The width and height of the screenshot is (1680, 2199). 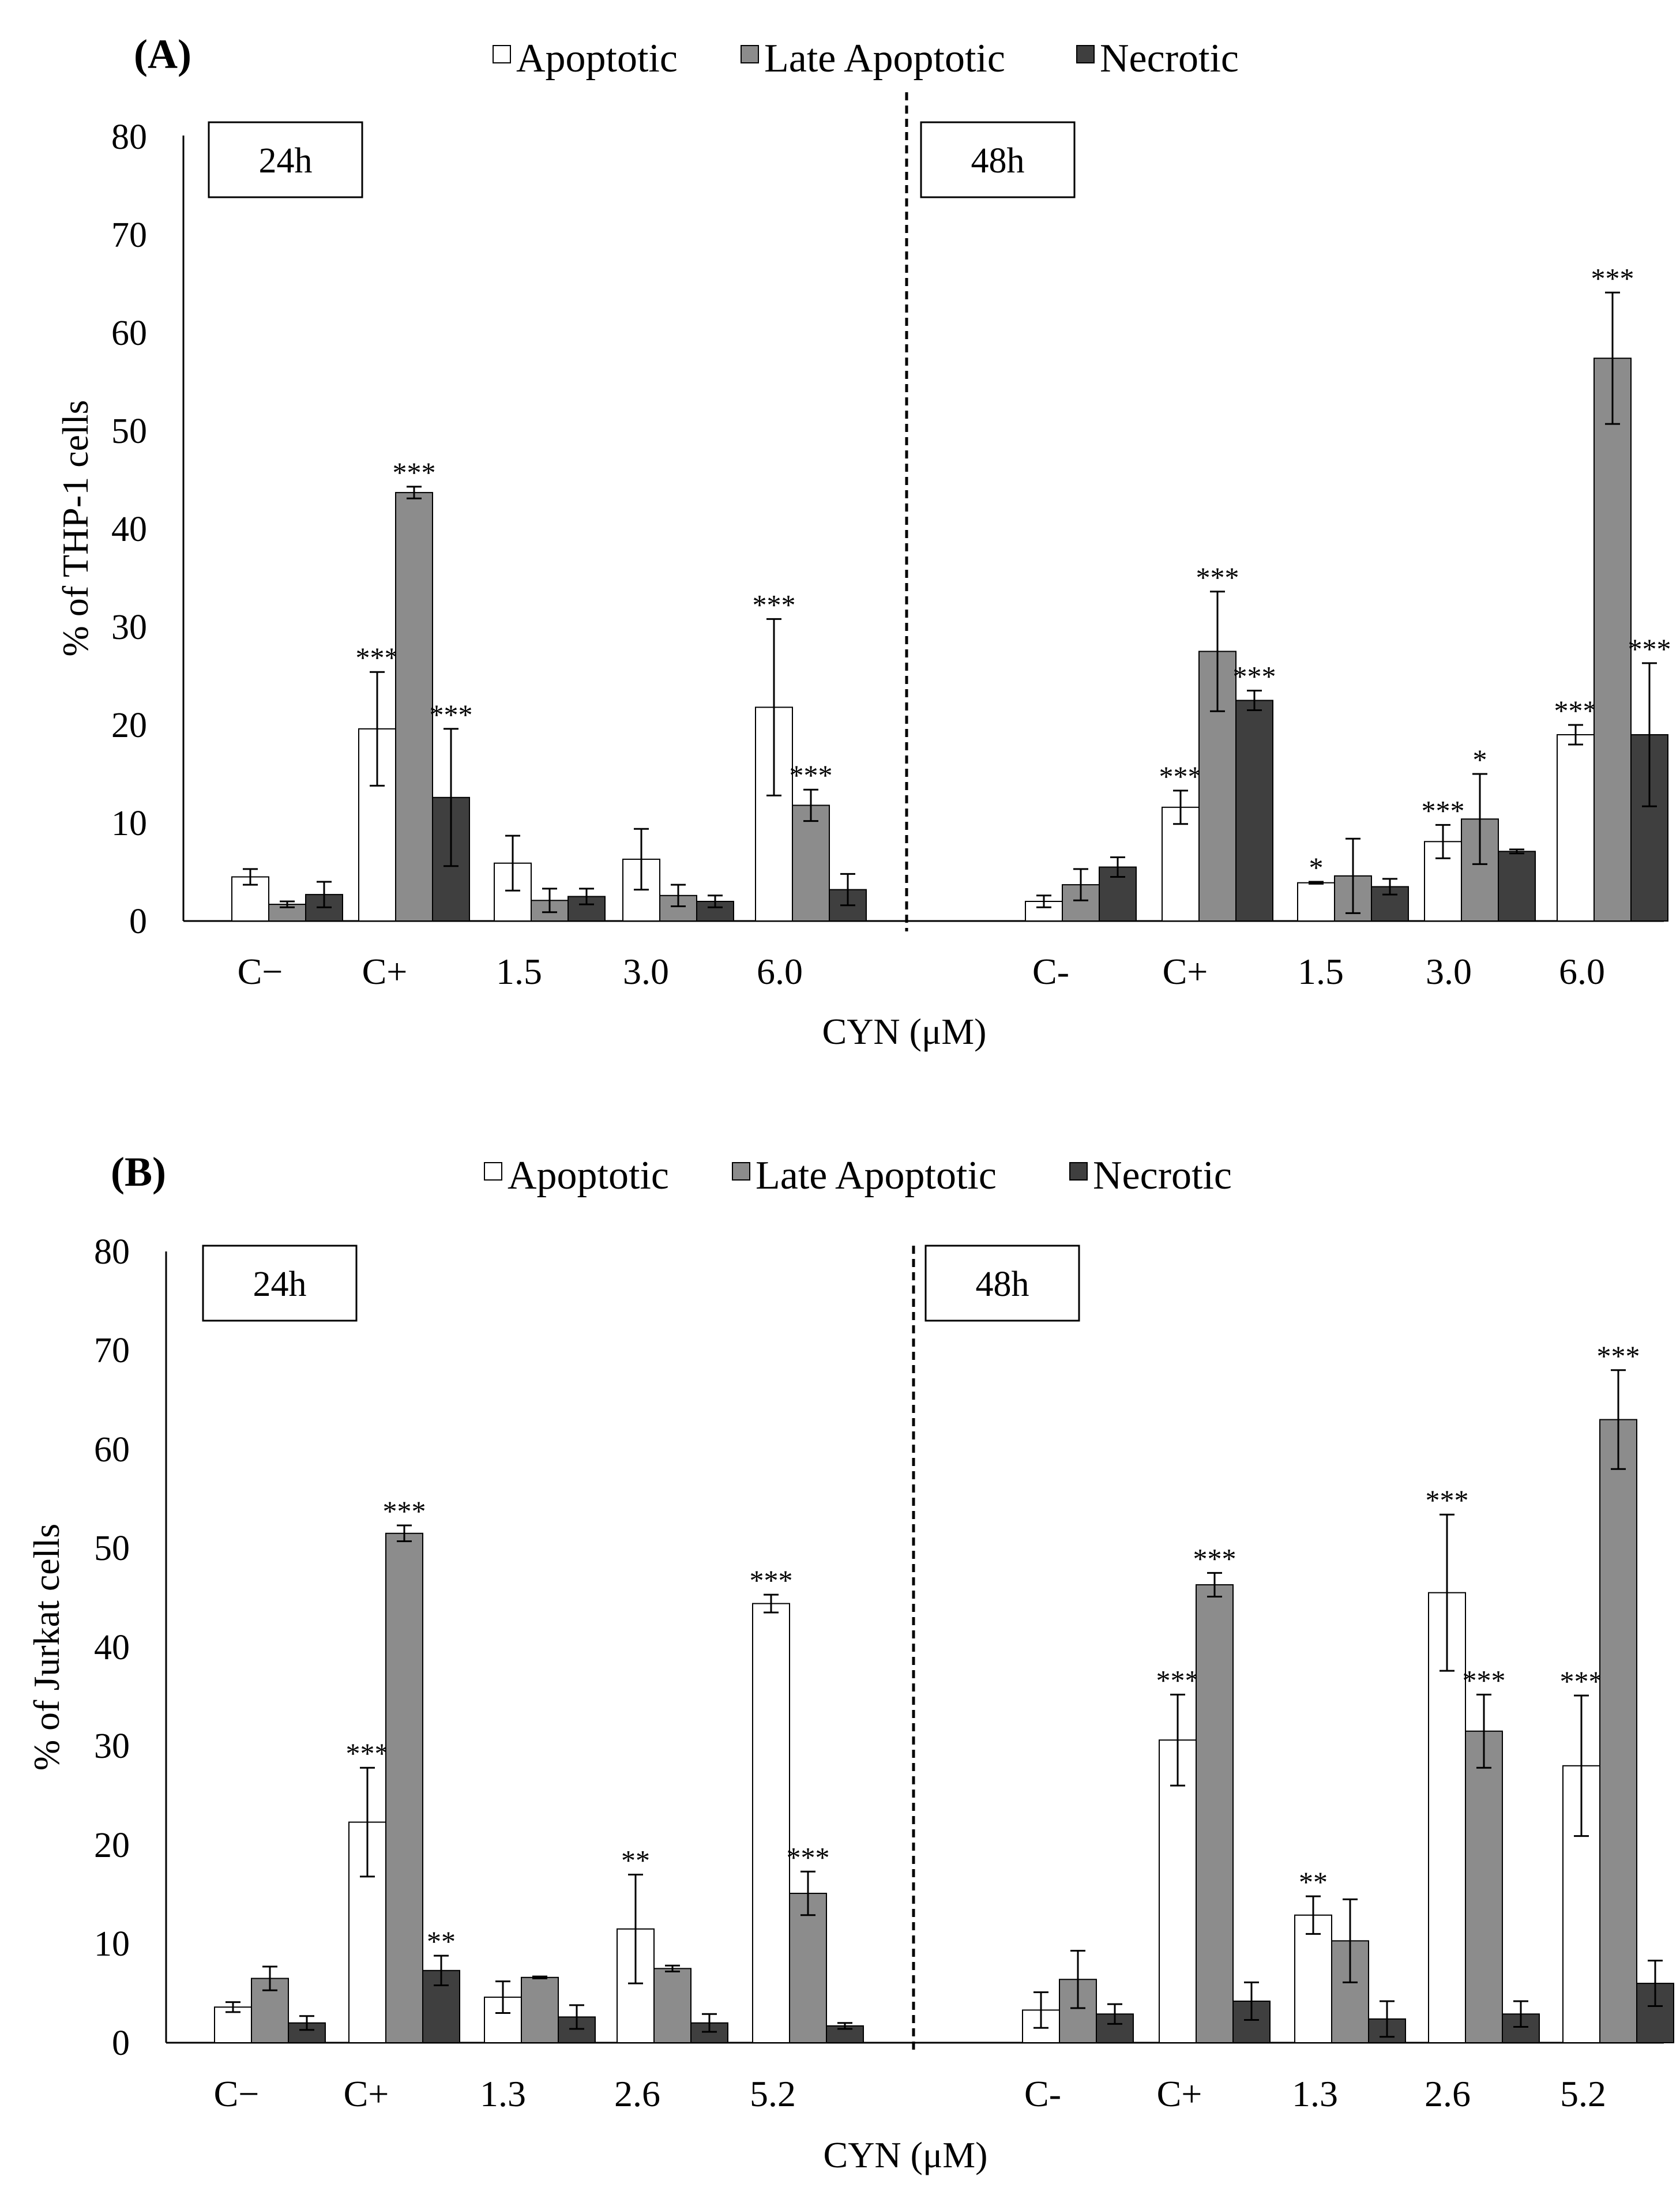 What do you see at coordinates (812, 775) in the screenshot?
I see `significance-a-24h-late-4: ***` at bounding box center [812, 775].